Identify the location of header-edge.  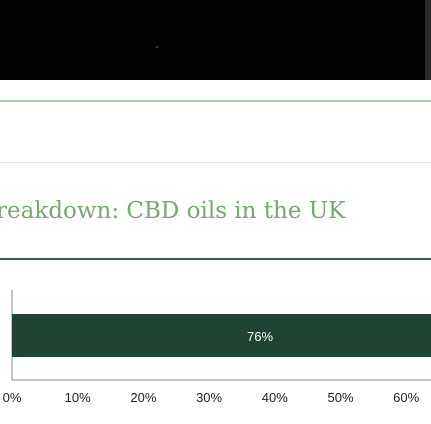
(428, 40).